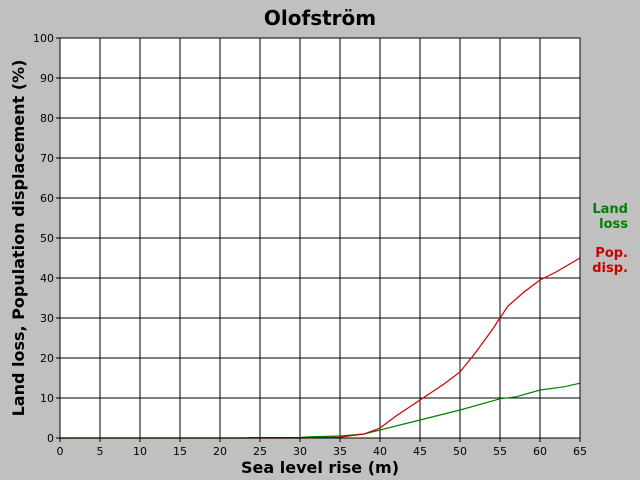  I want to click on x-tick-label: 65, so click(580, 451).